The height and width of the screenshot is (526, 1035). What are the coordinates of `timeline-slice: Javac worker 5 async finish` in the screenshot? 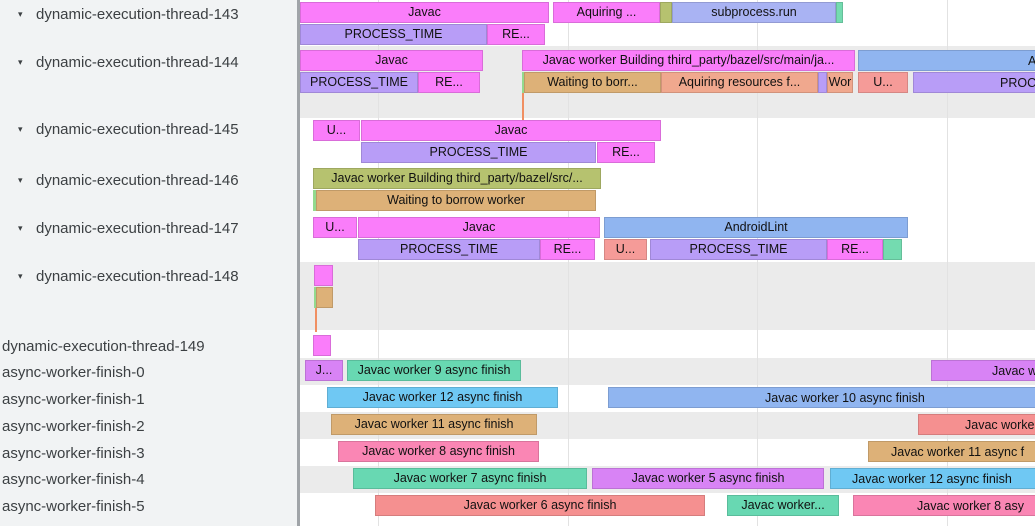 It's located at (708, 478).